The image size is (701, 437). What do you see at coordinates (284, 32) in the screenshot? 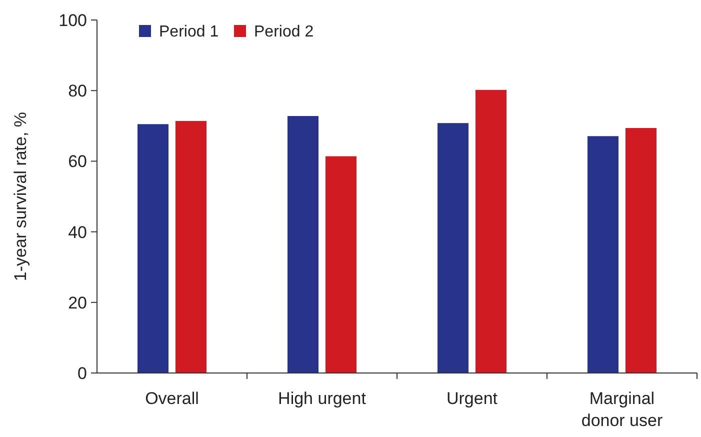
I see `legend-label: Period 2` at bounding box center [284, 32].